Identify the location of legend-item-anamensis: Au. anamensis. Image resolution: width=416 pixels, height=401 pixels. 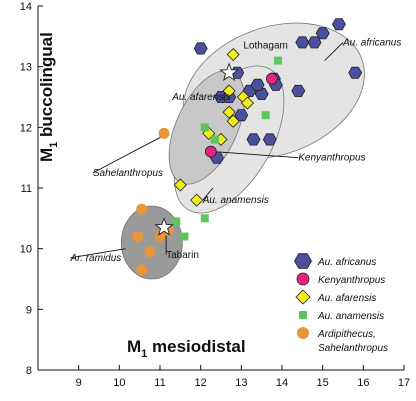
(341, 316).